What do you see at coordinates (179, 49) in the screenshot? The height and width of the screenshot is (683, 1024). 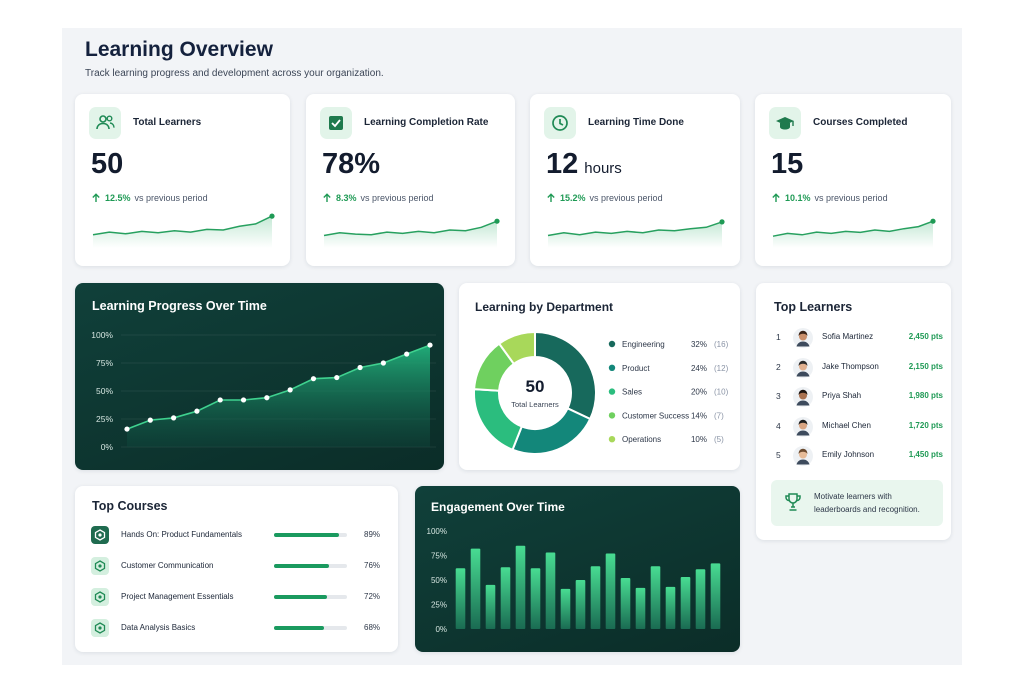 I see `page-title: Learning Overview` at bounding box center [179, 49].